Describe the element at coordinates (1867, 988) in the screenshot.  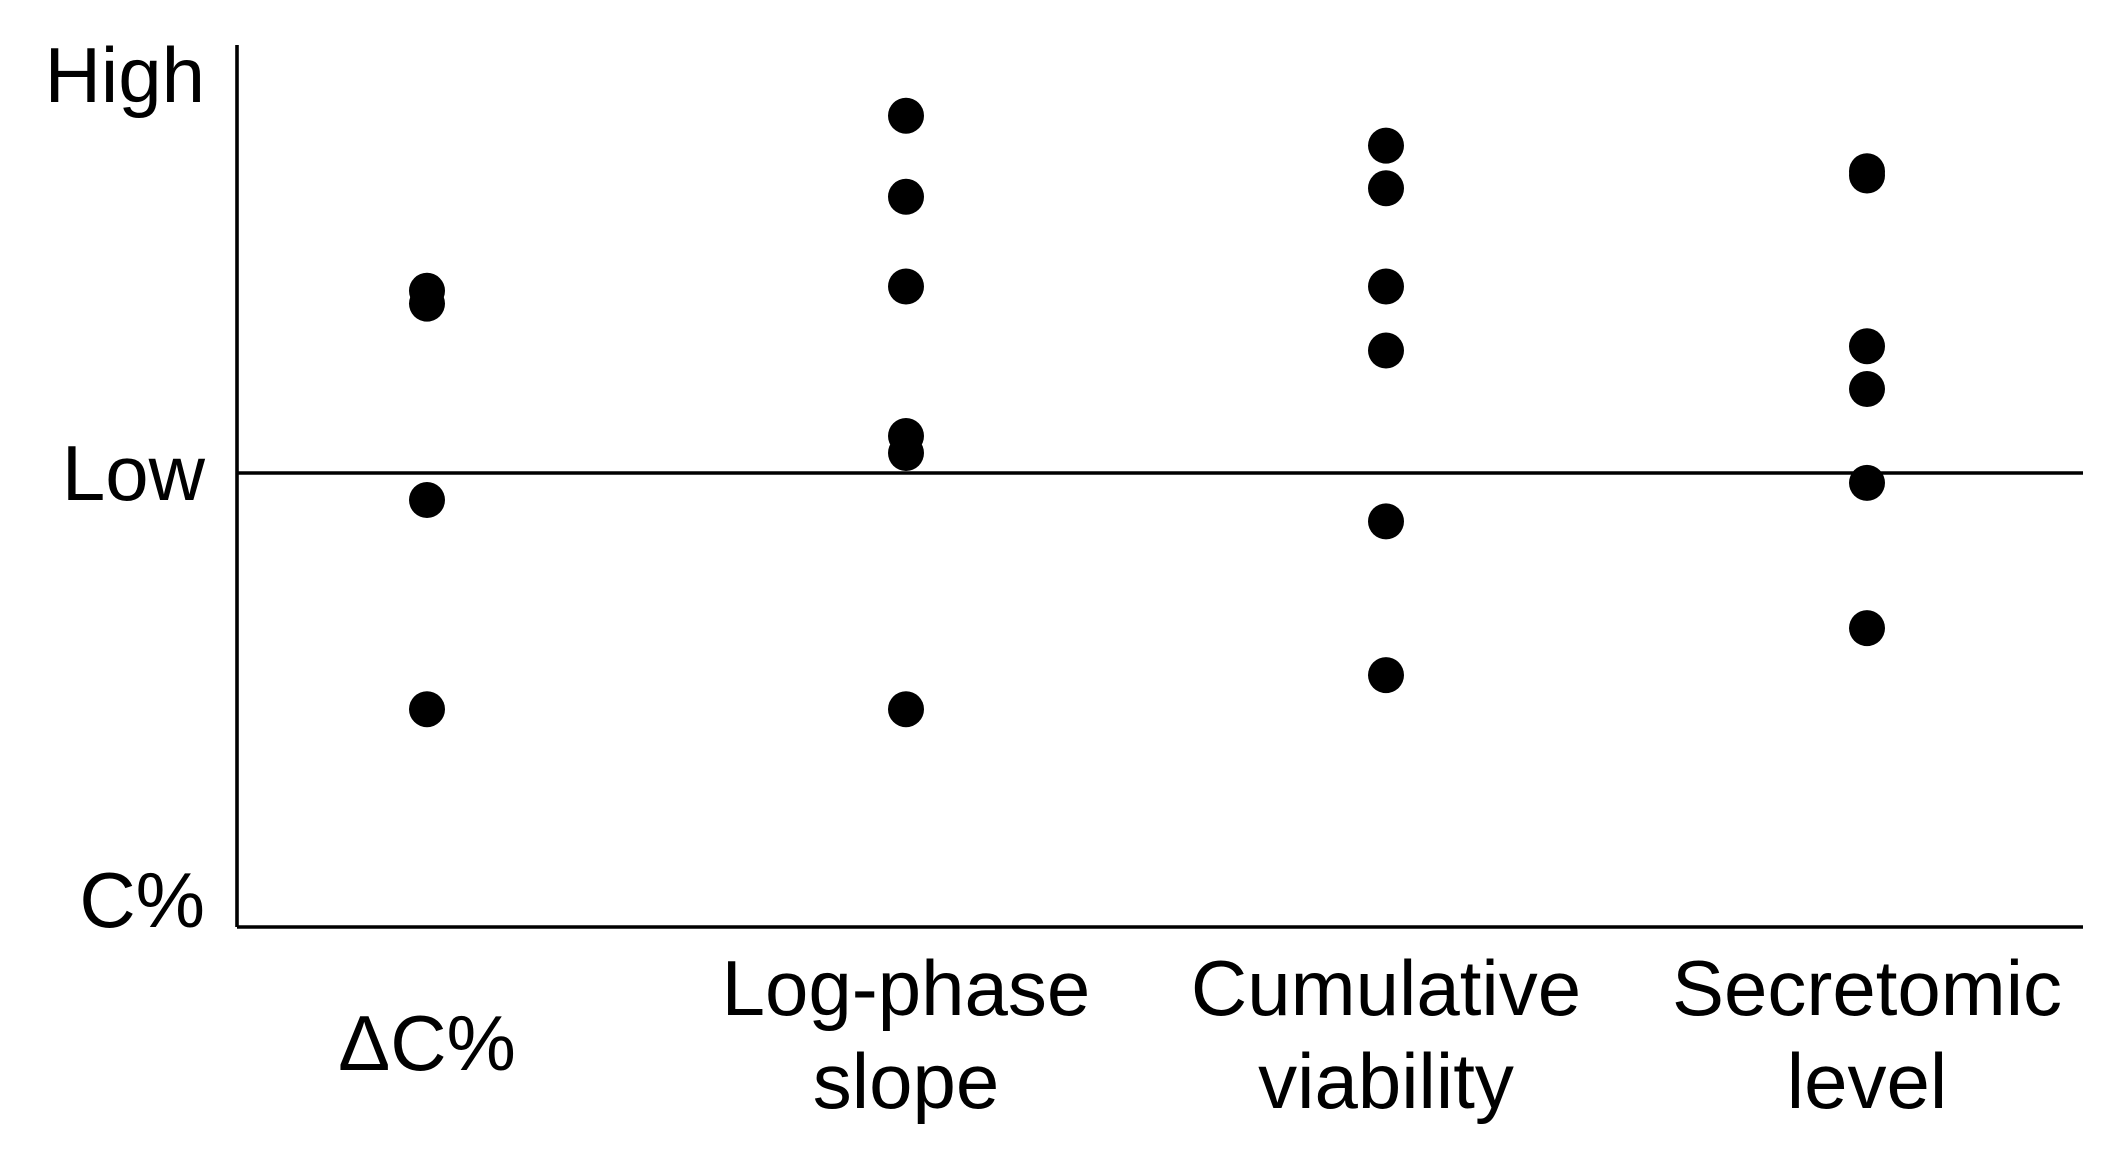
I see `category-label-line: Secretomic` at that location.